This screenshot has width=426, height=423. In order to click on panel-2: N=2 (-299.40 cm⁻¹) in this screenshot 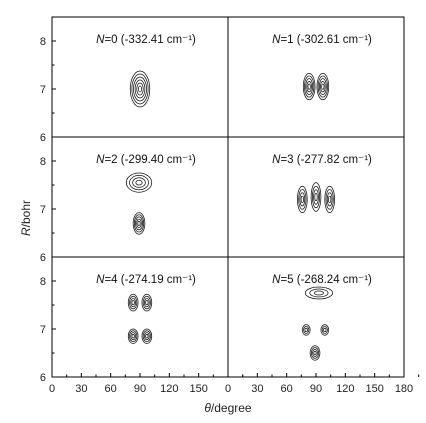, I will do `click(140, 197)`.